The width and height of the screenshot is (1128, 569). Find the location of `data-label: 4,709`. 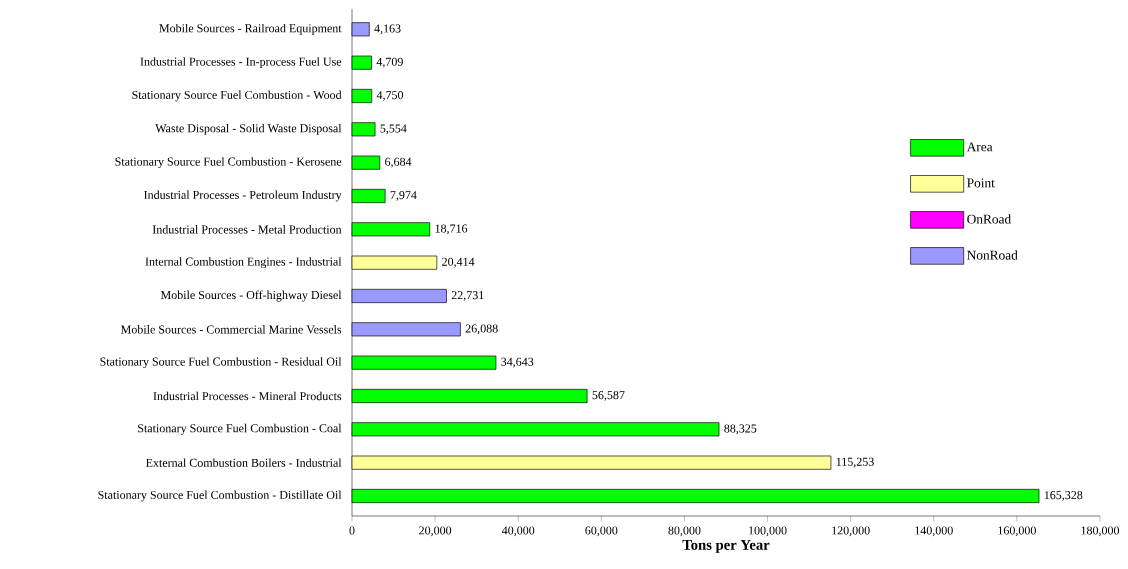

data-label: 4,709 is located at coordinates (389, 62).